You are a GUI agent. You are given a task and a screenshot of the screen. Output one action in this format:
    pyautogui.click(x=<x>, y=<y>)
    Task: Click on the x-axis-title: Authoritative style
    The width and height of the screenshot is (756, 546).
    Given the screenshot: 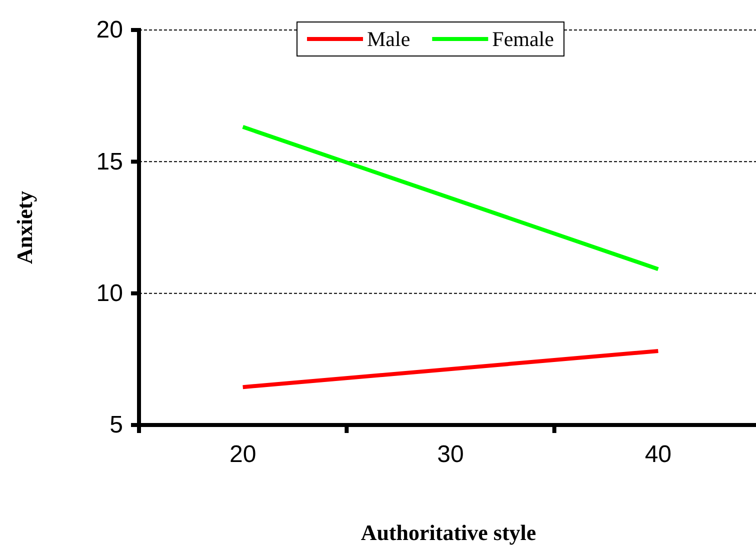 What is the action you would take?
    pyautogui.click(x=448, y=532)
    